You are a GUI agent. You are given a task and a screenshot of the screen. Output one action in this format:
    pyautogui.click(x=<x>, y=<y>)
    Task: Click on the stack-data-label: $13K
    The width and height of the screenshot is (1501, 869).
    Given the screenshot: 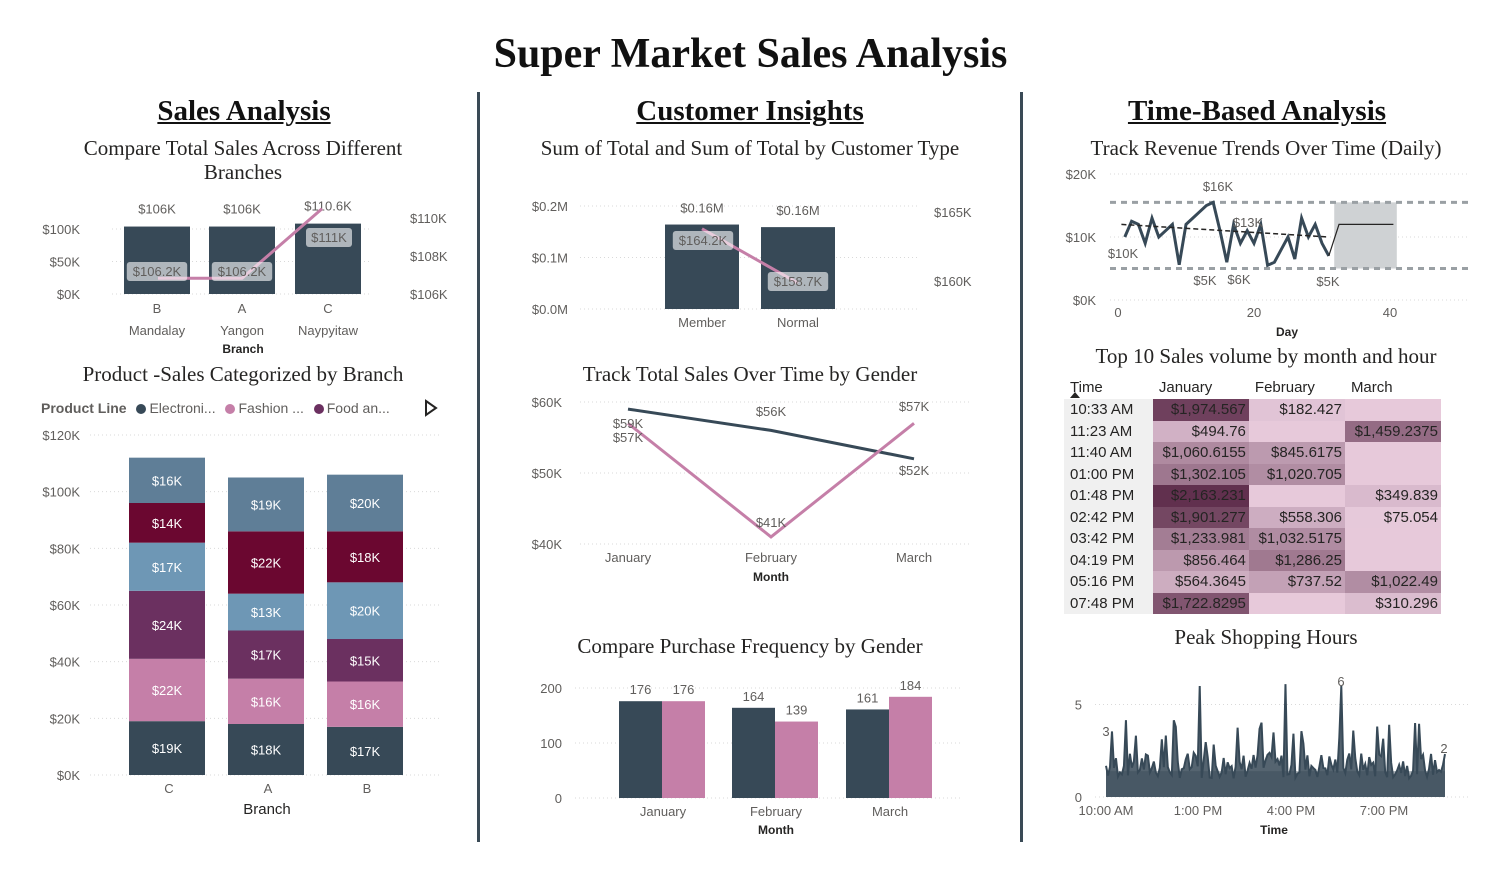 What is the action you would take?
    pyautogui.click(x=266, y=612)
    